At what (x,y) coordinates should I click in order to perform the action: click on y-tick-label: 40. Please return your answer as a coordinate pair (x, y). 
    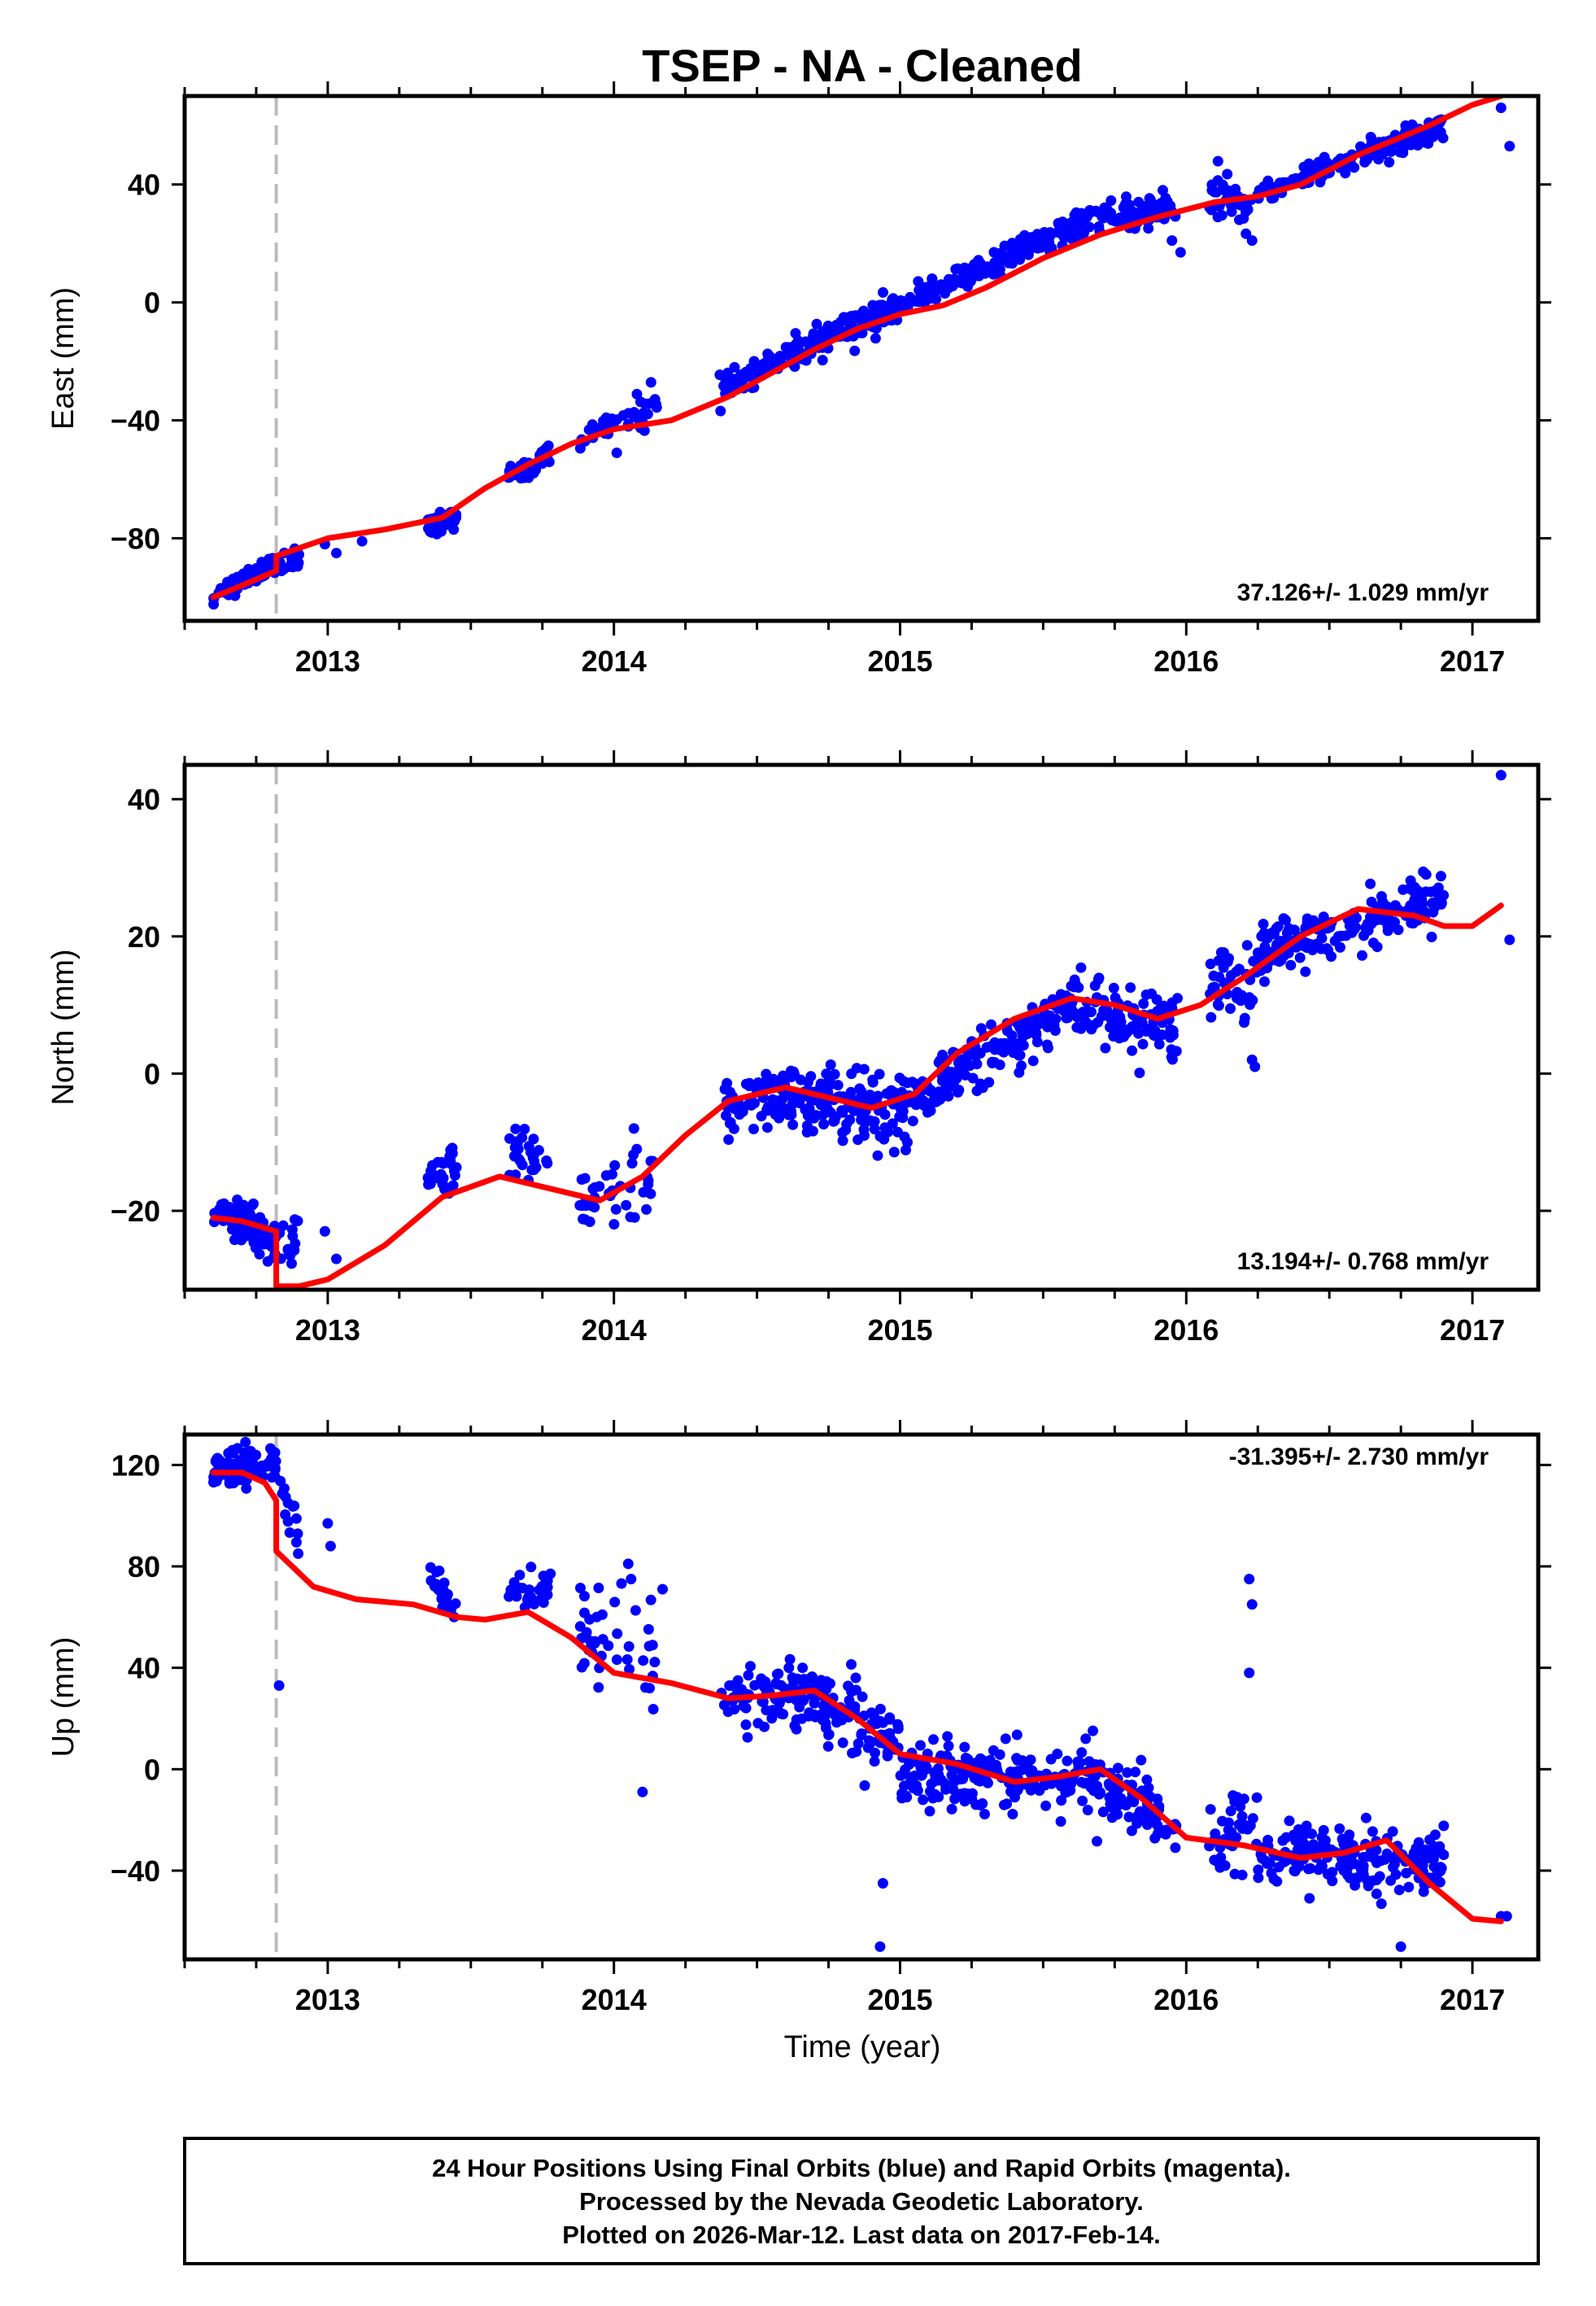
    Looking at the image, I should click on (144, 1668).